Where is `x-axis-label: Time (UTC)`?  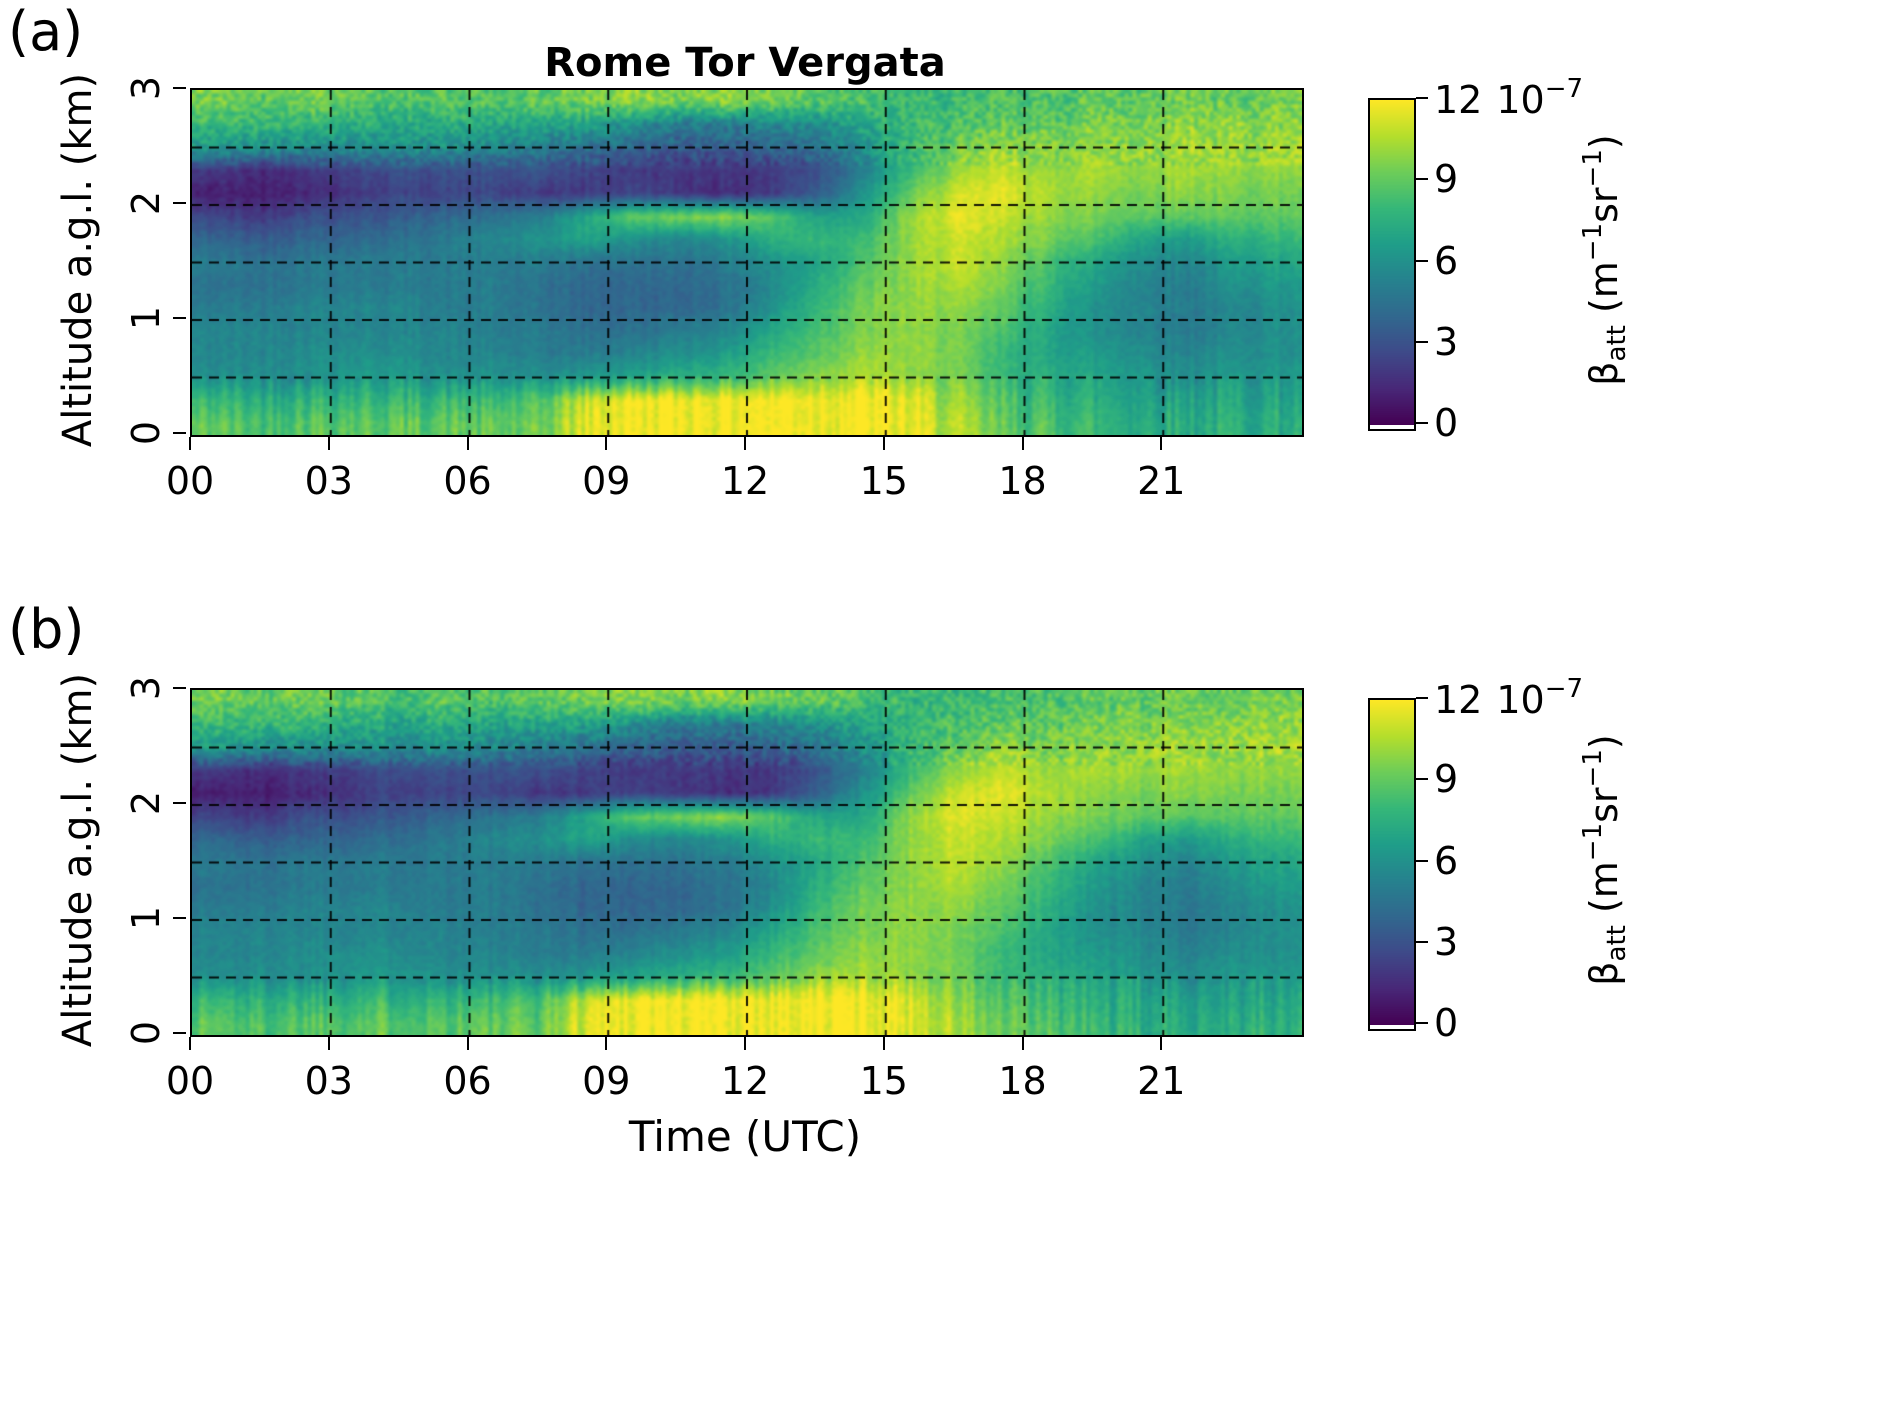 x-axis-label: Time (UTC) is located at coordinates (745, 1136).